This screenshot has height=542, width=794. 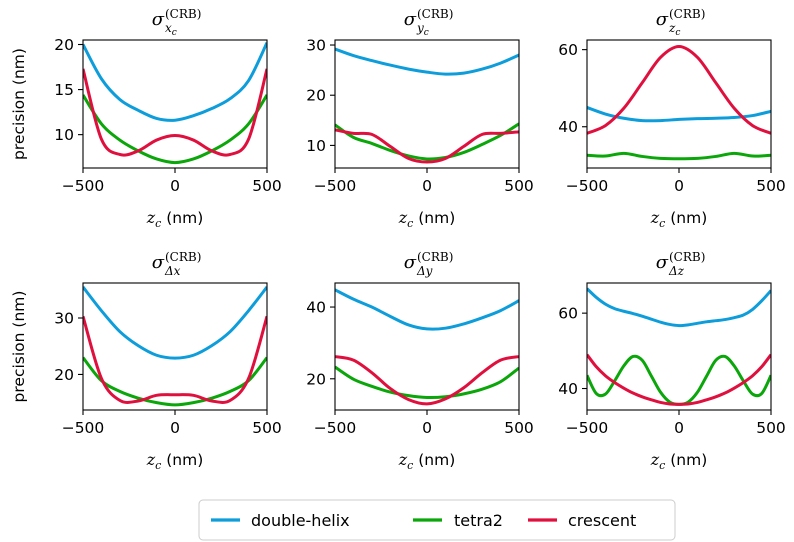 I want to click on svg-text: Δx, so click(x=172, y=271).